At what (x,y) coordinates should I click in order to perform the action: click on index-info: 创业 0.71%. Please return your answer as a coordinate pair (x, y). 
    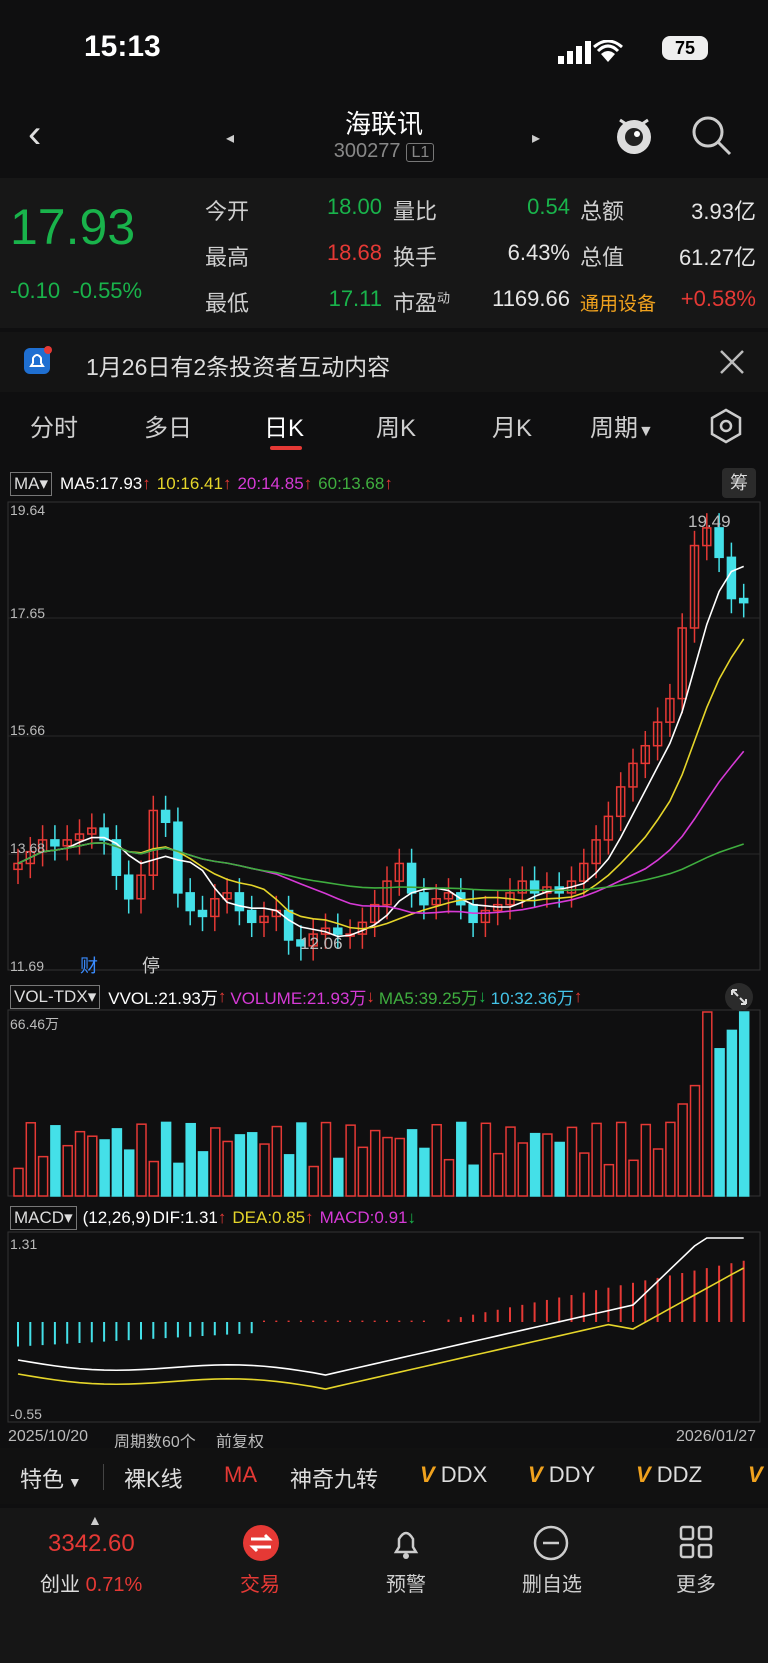
    Looking at the image, I should click on (91, 1585).